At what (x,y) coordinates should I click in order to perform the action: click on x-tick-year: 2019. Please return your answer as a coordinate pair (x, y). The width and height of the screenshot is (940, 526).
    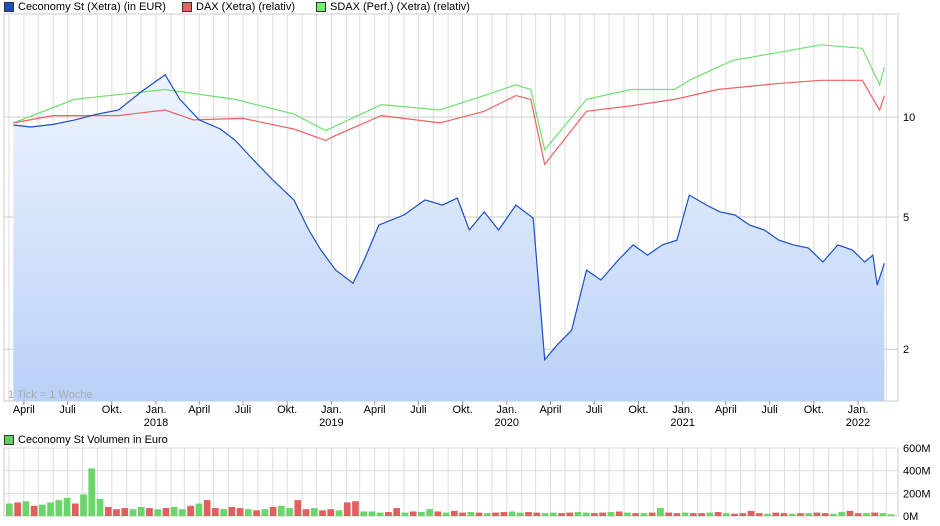
    Looking at the image, I should click on (331, 423).